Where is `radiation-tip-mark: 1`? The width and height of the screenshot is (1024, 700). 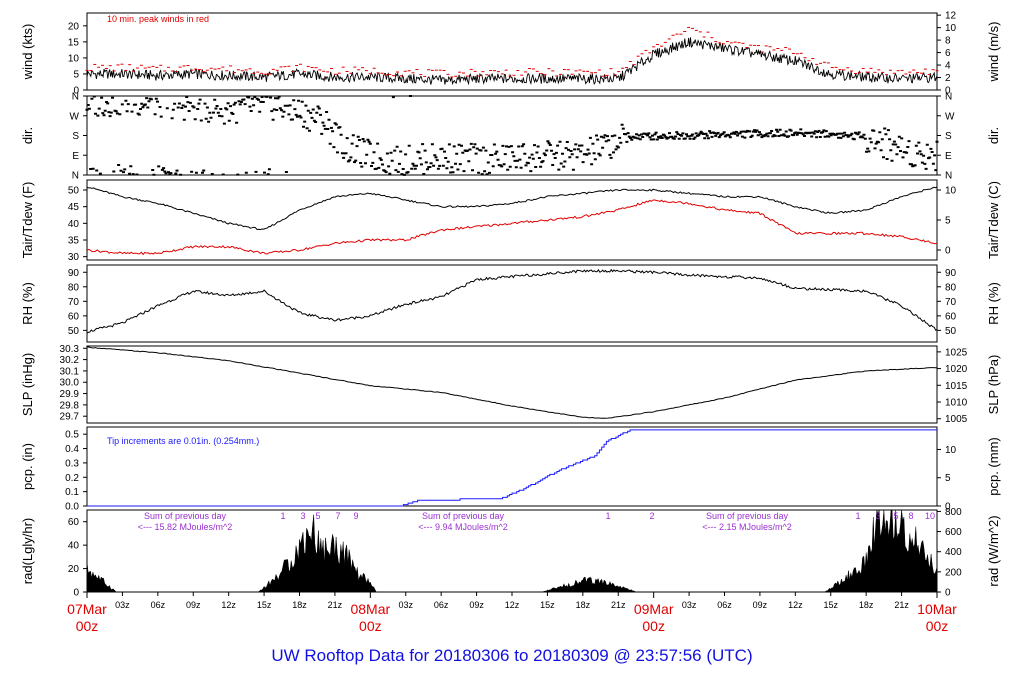
radiation-tip-mark: 1 is located at coordinates (857, 516).